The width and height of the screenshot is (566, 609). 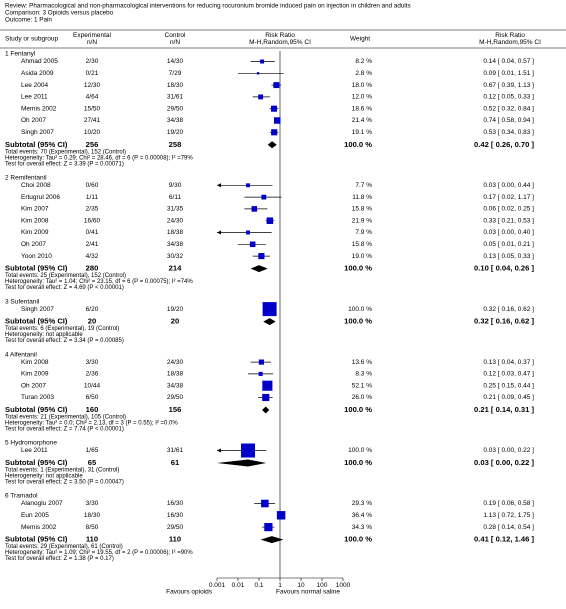 I want to click on effect-label: 0.21 [ 0.09, 0.45 ], so click(x=508, y=397).